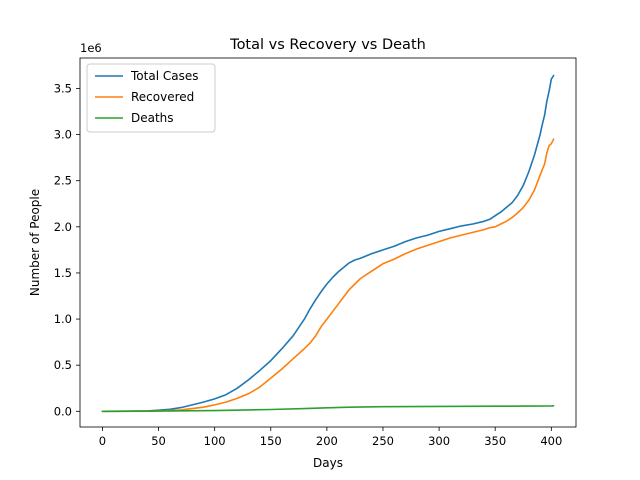  Describe the element at coordinates (215, 441) in the screenshot. I see `x-tick-label: 100` at that location.